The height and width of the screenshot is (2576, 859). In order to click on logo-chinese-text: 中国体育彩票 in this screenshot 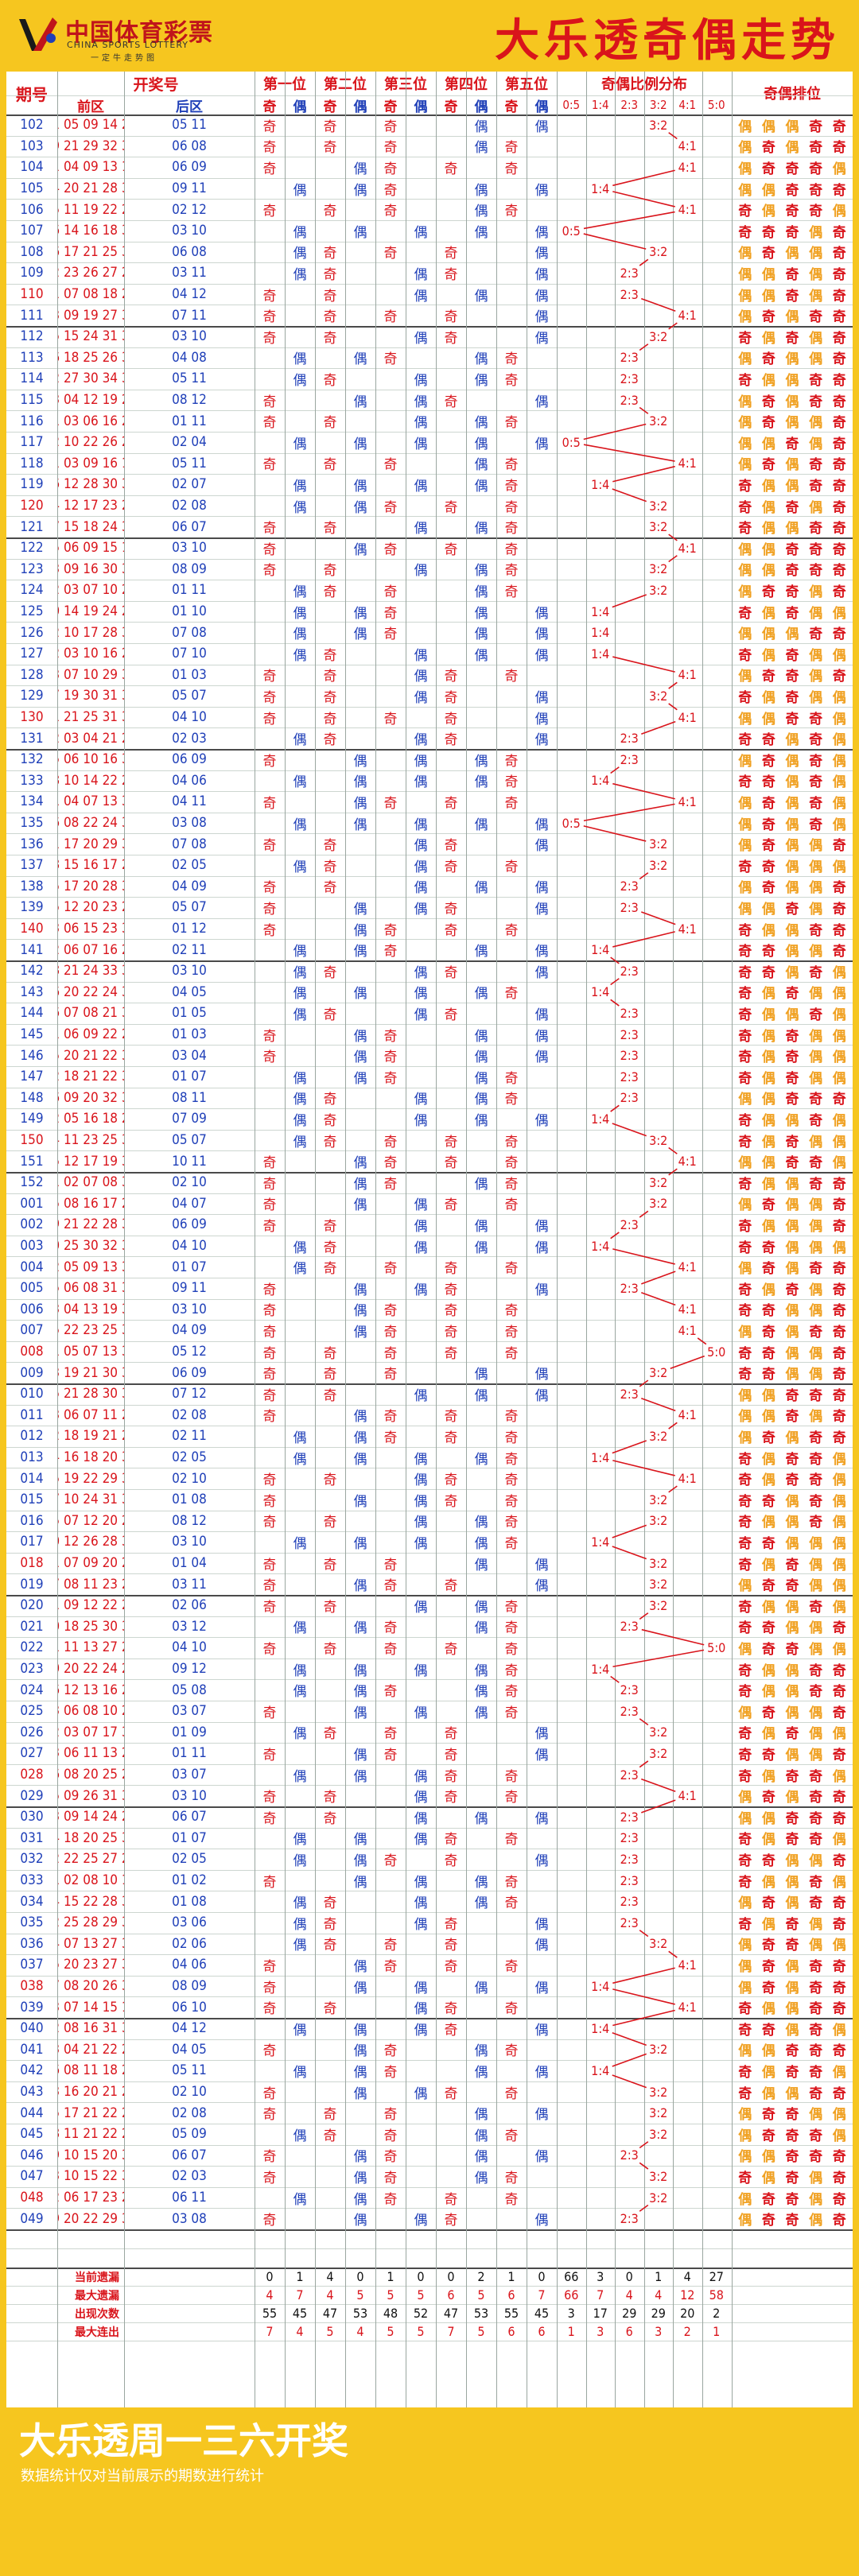, I will do `click(139, 33)`.